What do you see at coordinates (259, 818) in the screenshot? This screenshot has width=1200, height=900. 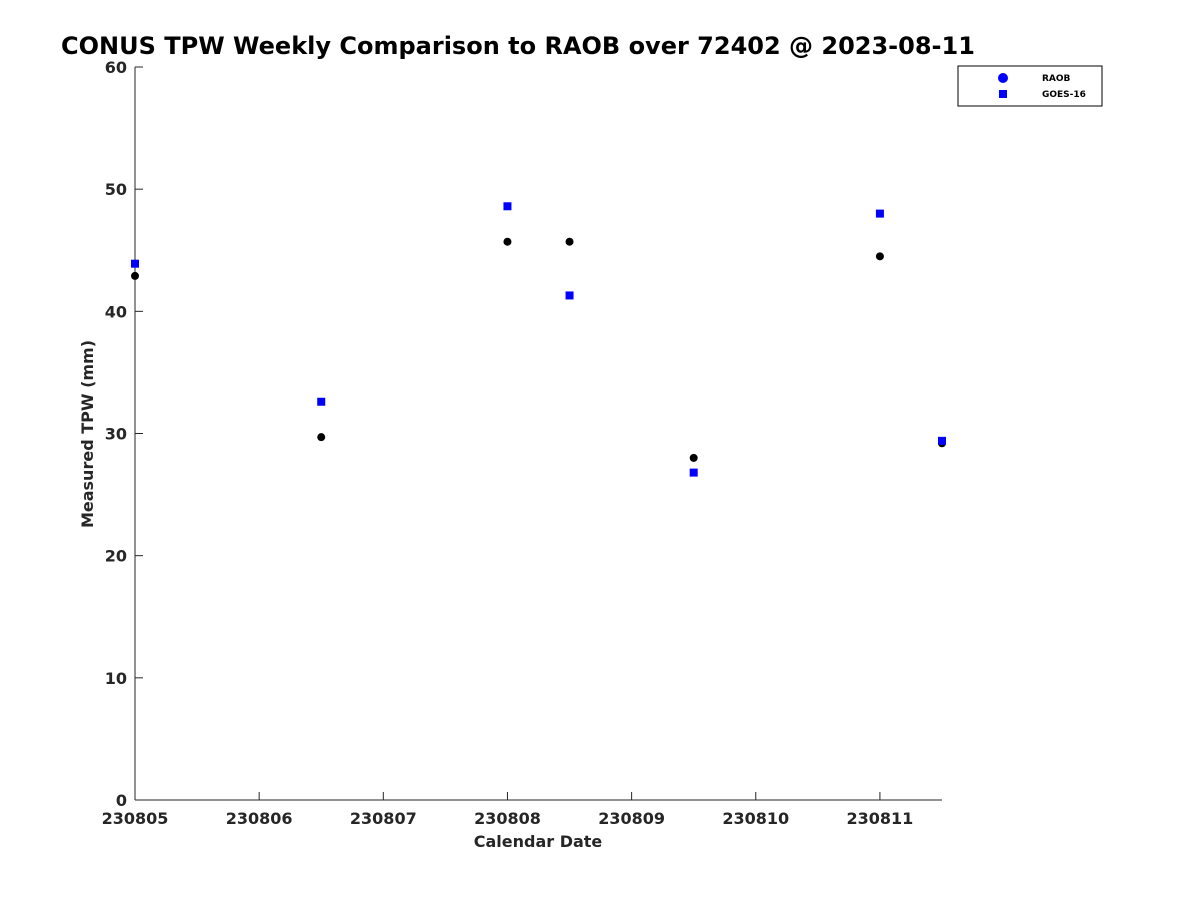 I see `x-tick-label: 230806` at bounding box center [259, 818].